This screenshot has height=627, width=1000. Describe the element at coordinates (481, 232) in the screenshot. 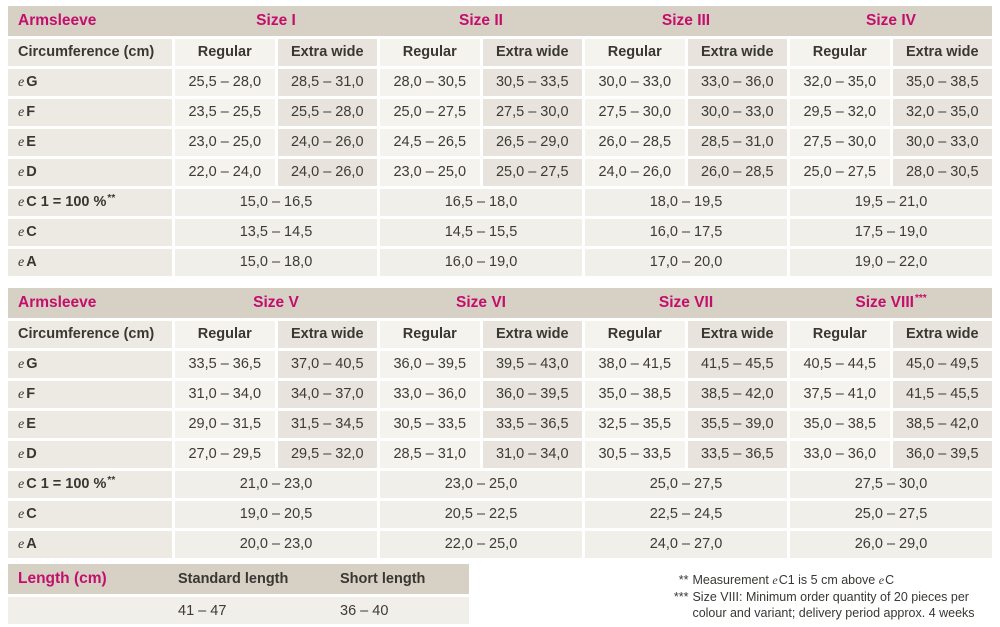

I see `merged-value-cell: 14,5 – 15,5` at that location.